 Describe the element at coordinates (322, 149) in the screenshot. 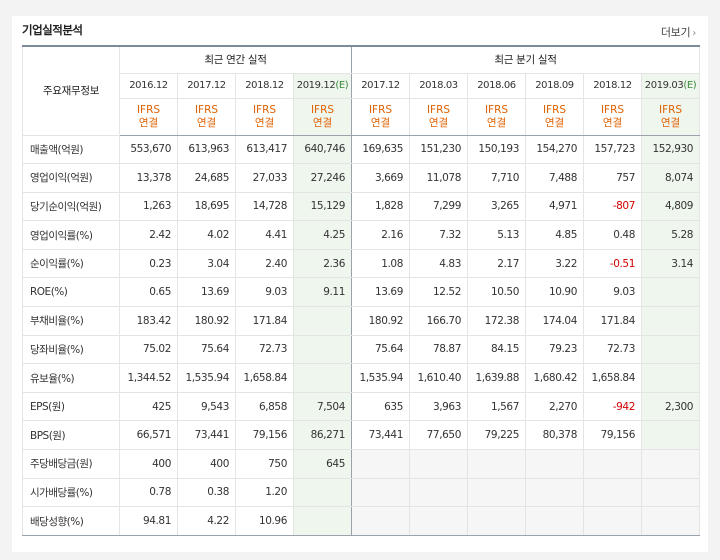

I see `annual-value-cell: 640,746` at that location.